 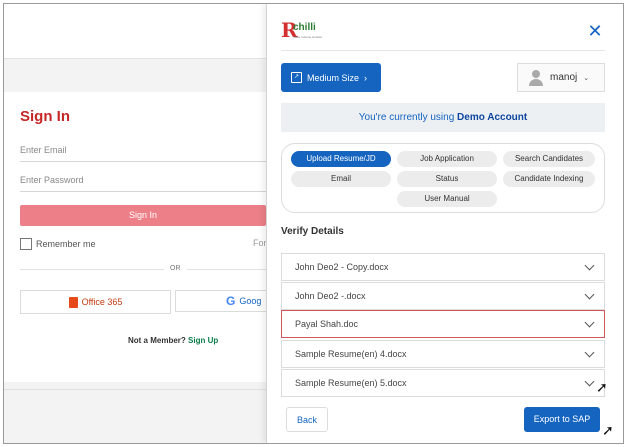 I want to click on google-icon: G, so click(x=231, y=301).